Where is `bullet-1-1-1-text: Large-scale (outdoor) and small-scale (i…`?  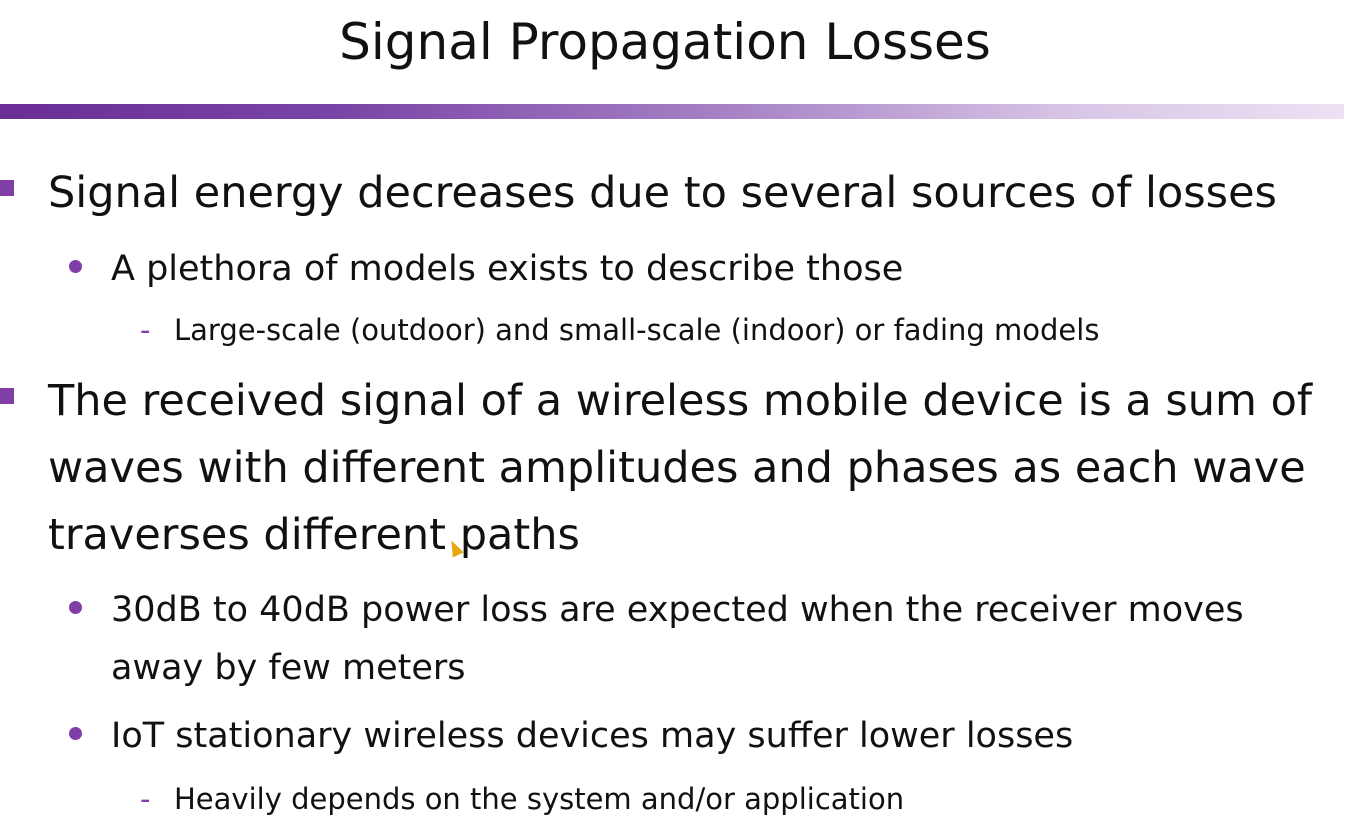
bullet-1-1-1-text: Large-scale (outdoor) and small-scale (i… is located at coordinates (637, 330).